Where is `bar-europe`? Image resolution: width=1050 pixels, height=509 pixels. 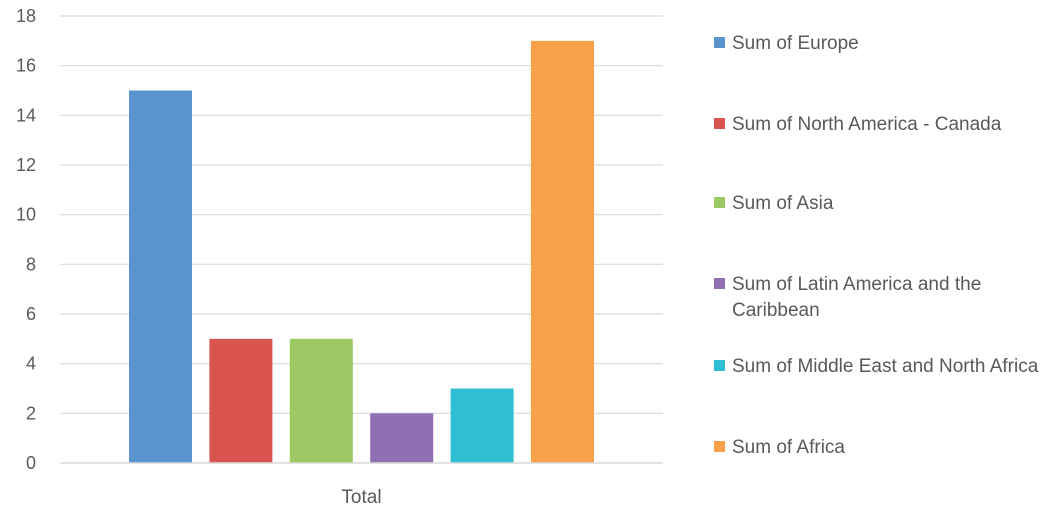
bar-europe is located at coordinates (160, 276).